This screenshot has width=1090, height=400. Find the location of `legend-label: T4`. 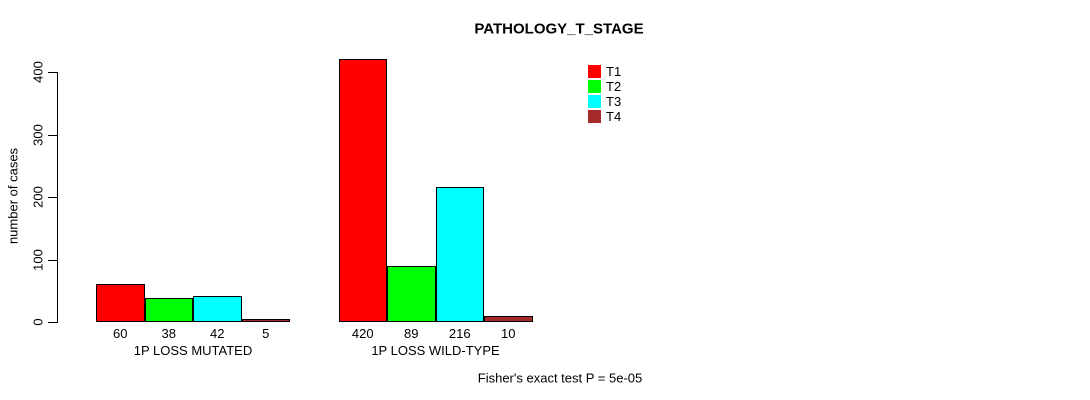

legend-label: T4 is located at coordinates (614, 116).